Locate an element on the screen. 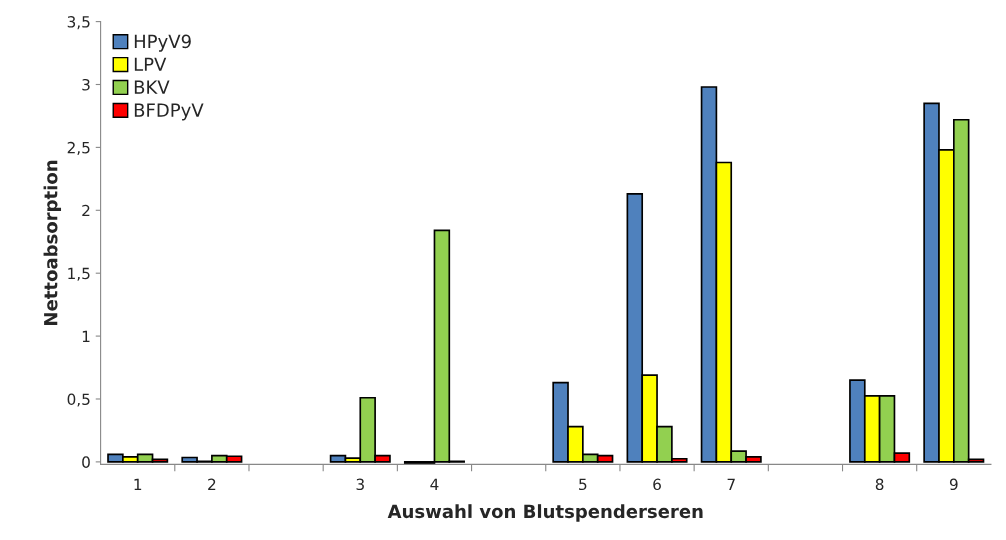 Image resolution: width=1006 pixels, height=540 pixels. legend-label: LPV is located at coordinates (150, 64).